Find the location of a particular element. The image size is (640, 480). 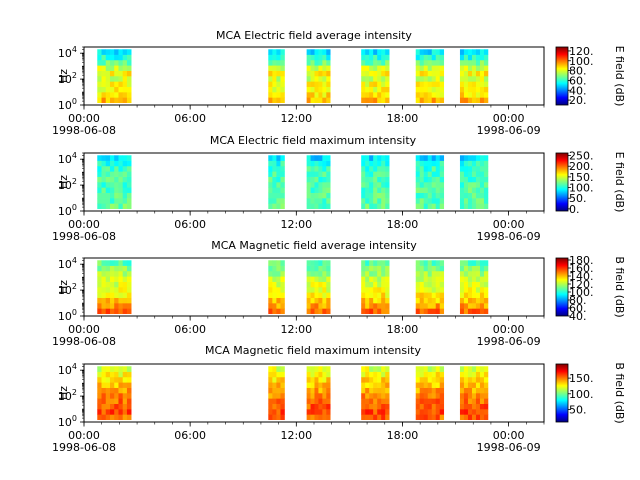

colorbar-tick-label: 160. is located at coordinates (581, 268).